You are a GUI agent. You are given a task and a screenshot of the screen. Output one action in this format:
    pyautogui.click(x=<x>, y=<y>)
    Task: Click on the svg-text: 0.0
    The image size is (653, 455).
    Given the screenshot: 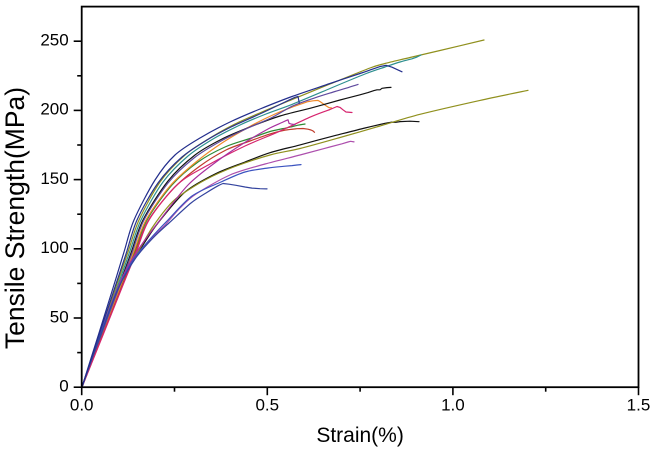 What is the action you would take?
    pyautogui.click(x=82, y=405)
    